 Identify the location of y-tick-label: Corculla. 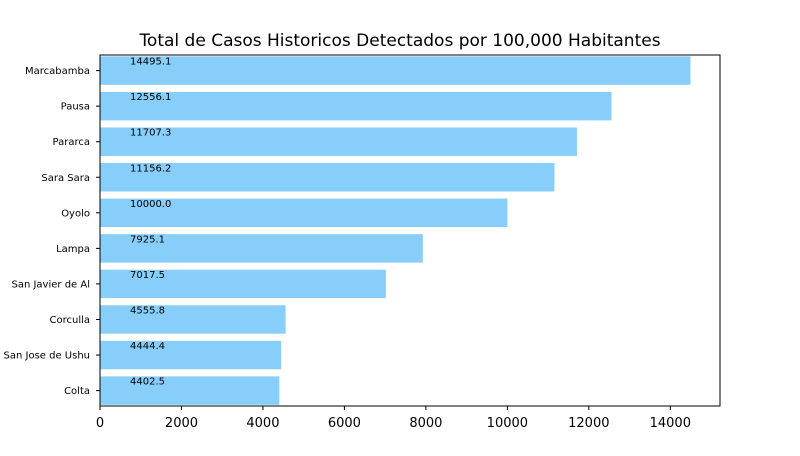
(69, 320).